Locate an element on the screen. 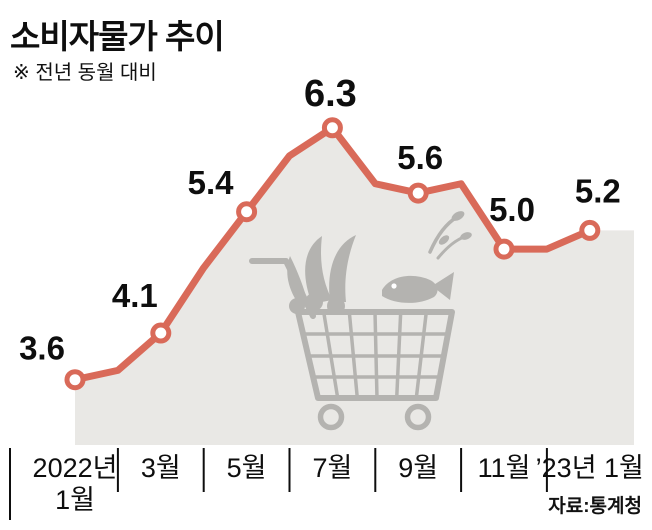 This screenshot has width=652, height=530. svg-text: 7월 is located at coordinates (332, 468).